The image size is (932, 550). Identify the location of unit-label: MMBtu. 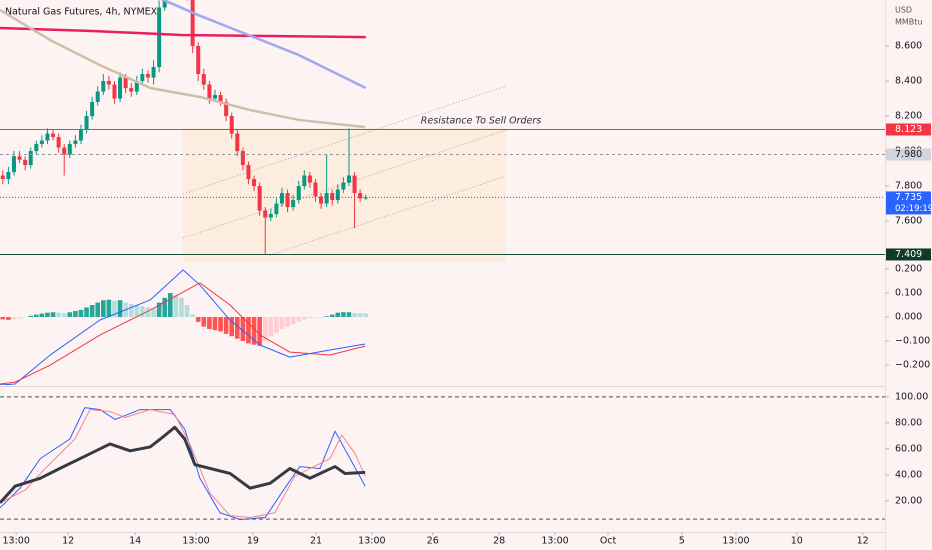
(909, 22).